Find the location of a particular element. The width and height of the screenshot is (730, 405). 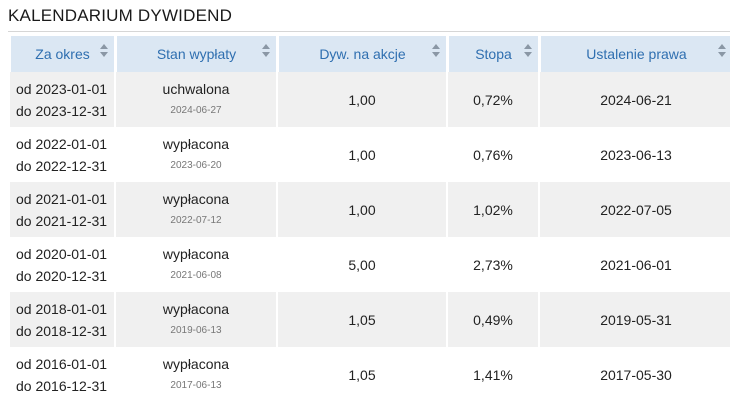

rate-cell: 2,73% is located at coordinates (493, 264).